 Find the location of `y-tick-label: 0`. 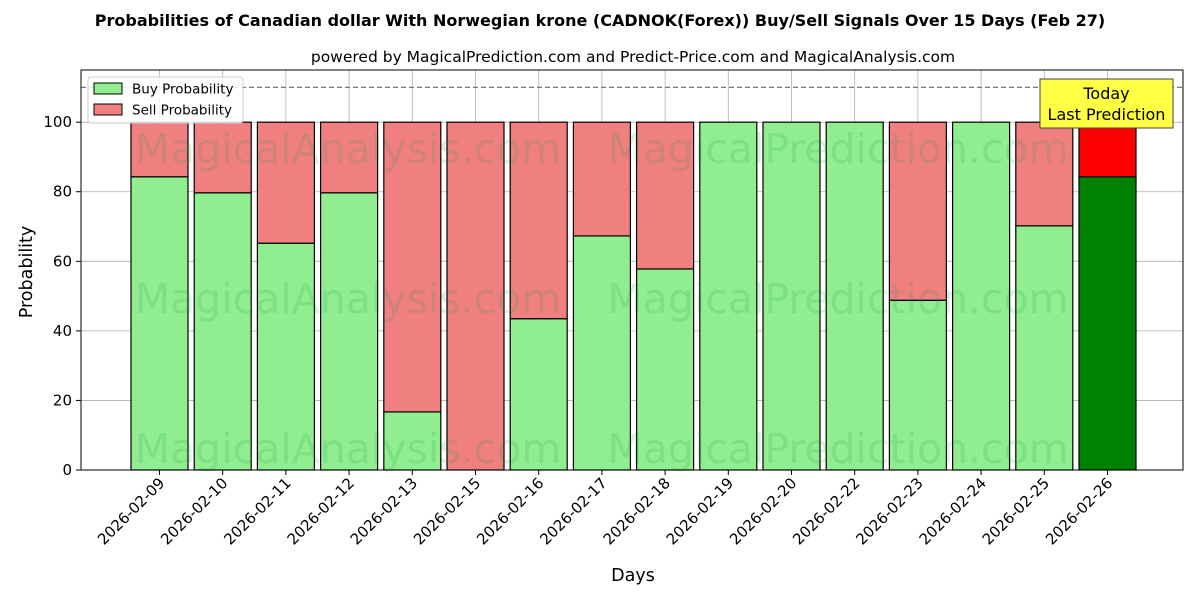

y-tick-label: 0 is located at coordinates (67, 470).